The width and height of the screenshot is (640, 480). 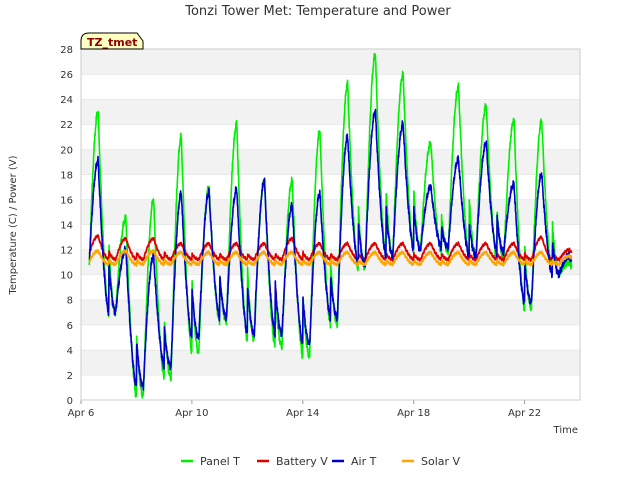 What do you see at coordinates (13, 225) in the screenshot?
I see `y-axis-label: Temperature (C) / Power (V)` at bounding box center [13, 225].